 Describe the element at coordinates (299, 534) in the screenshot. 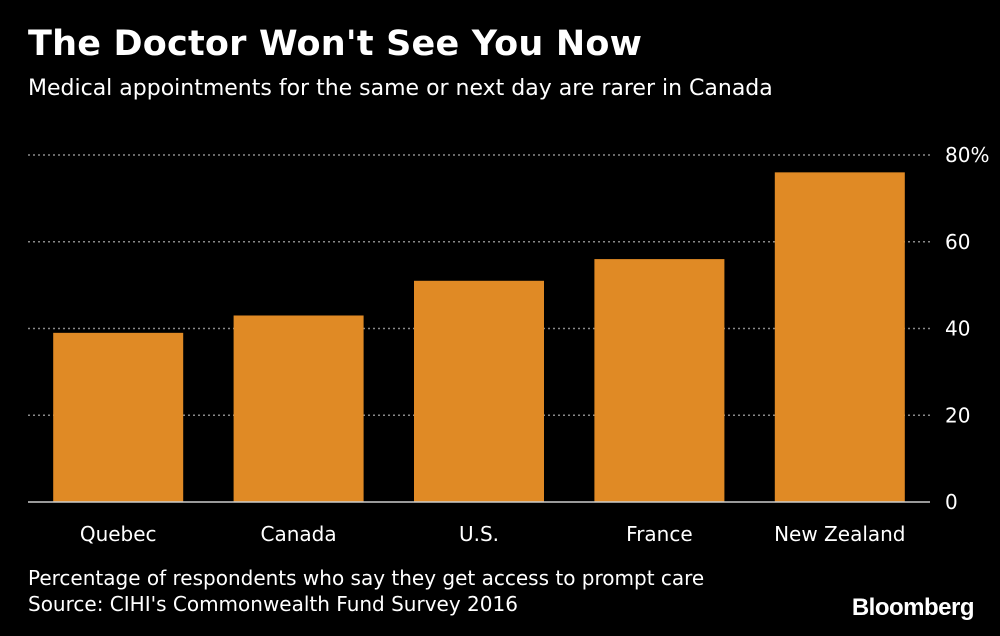

I see `x-tick-label: Canada` at that location.